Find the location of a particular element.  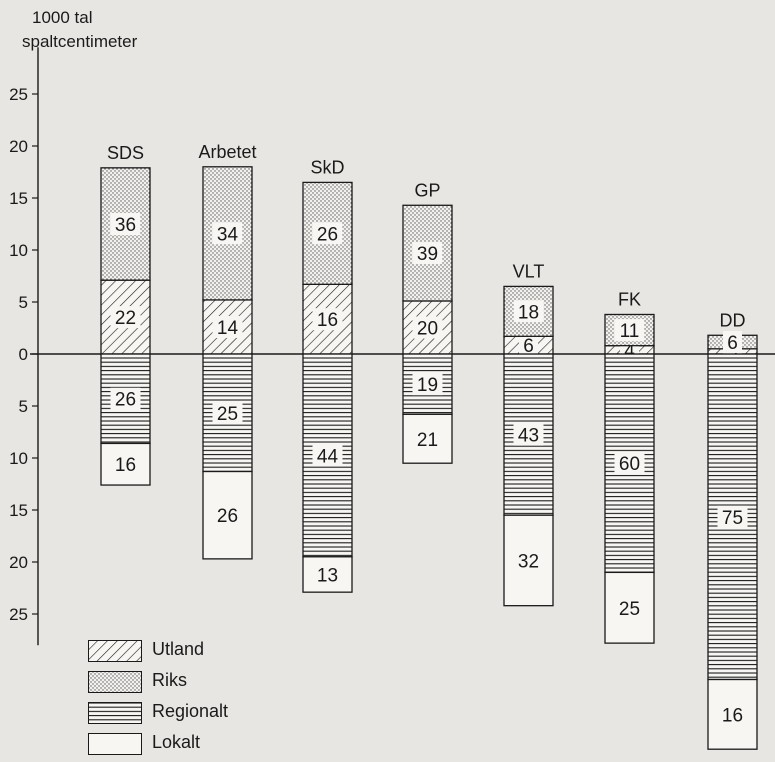

legend-label-riks: Riks is located at coordinates (169, 680).